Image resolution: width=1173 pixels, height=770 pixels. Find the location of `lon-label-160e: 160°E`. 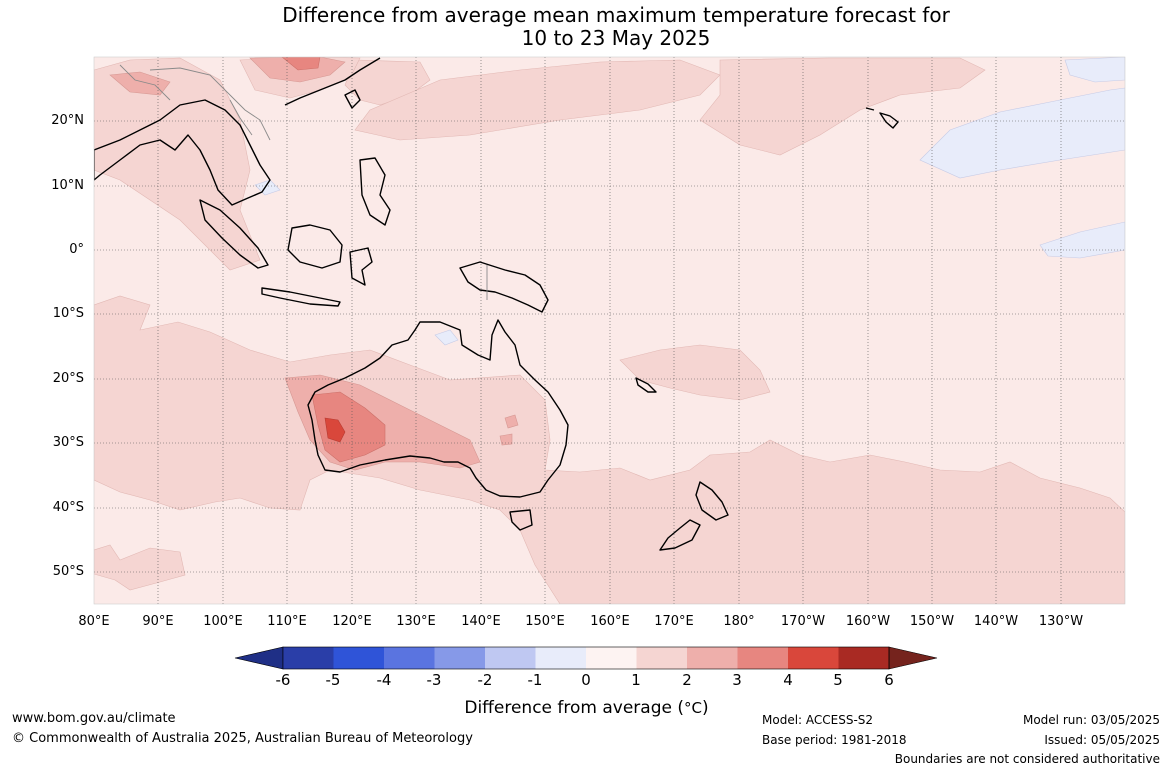

lon-label-160e: 160°E is located at coordinates (610, 621).